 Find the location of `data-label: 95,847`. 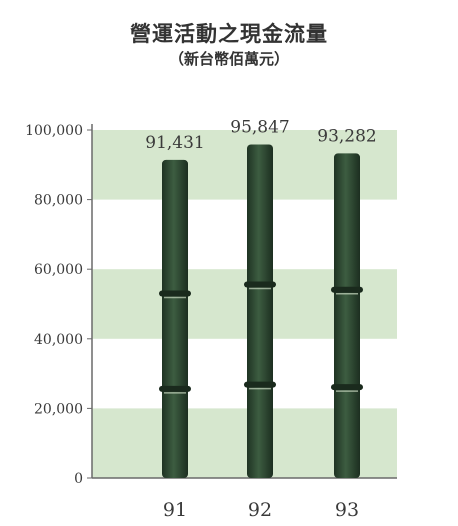

data-label: 95,847 is located at coordinates (259, 127).